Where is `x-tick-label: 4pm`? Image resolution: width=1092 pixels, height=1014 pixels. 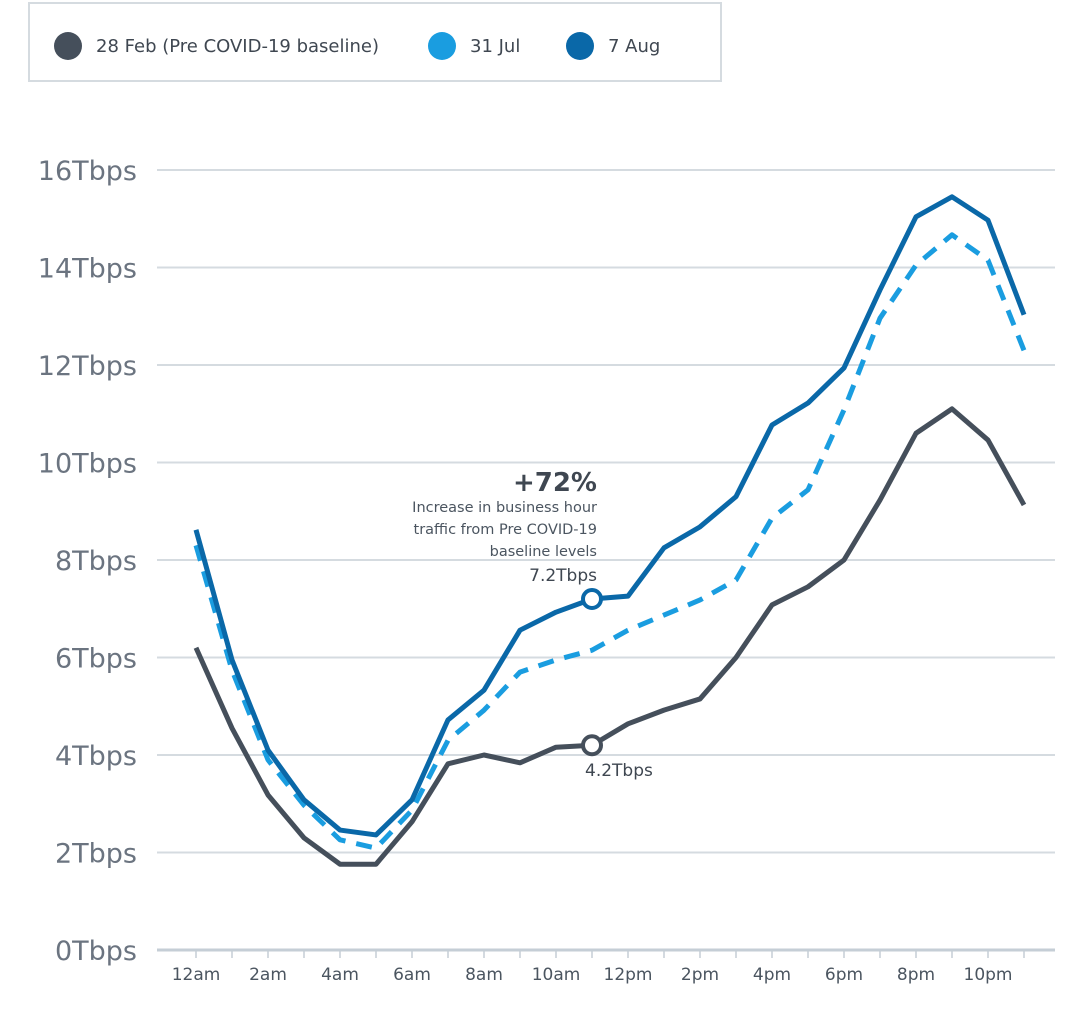 x-tick-label: 4pm is located at coordinates (772, 975).